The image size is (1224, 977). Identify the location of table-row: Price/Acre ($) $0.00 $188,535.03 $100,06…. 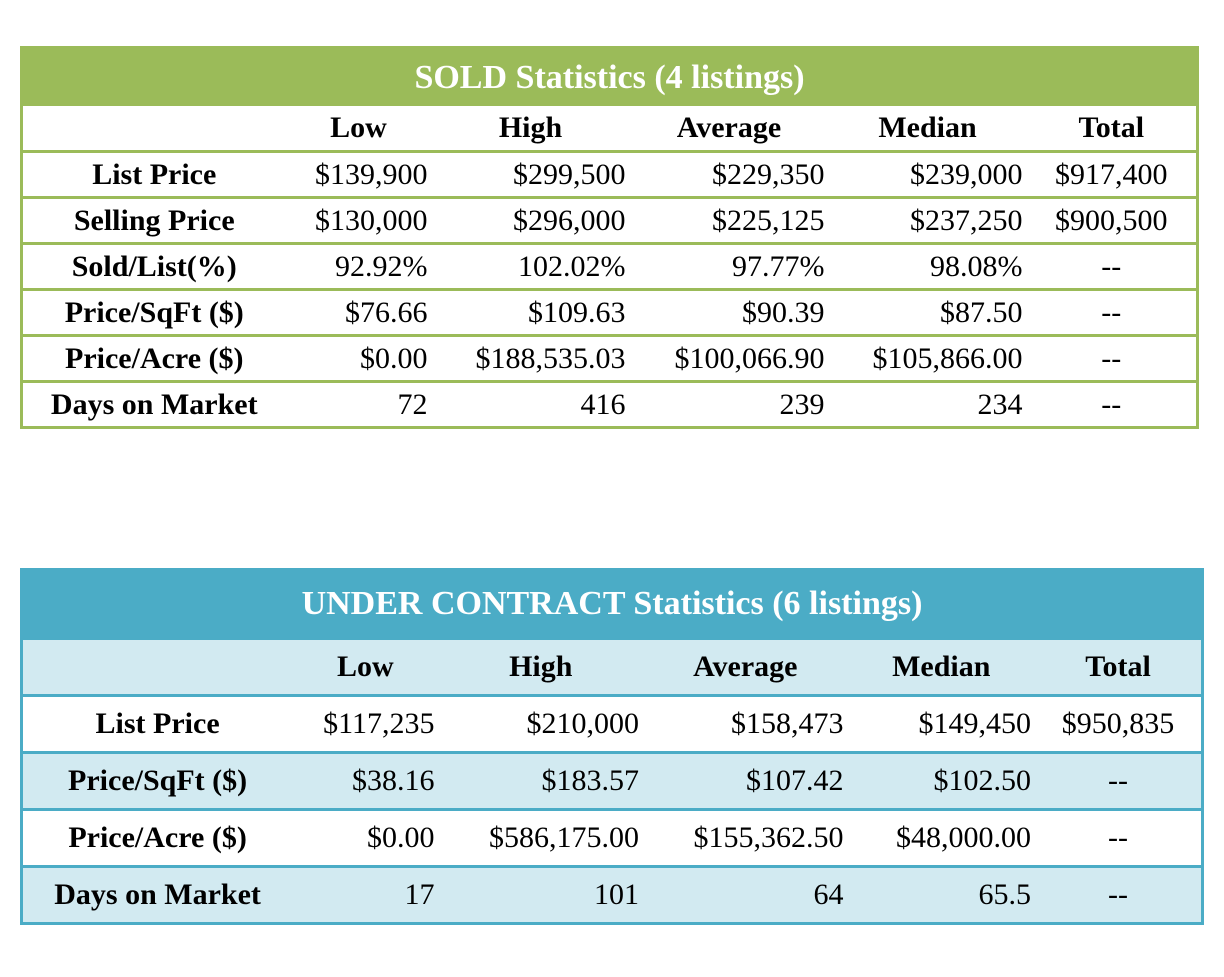
(609, 359).